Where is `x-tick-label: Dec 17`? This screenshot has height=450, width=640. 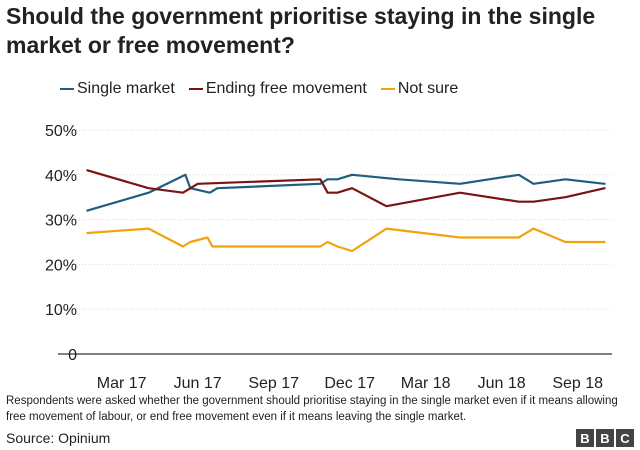
x-tick-label: Dec 17 is located at coordinates (349, 383).